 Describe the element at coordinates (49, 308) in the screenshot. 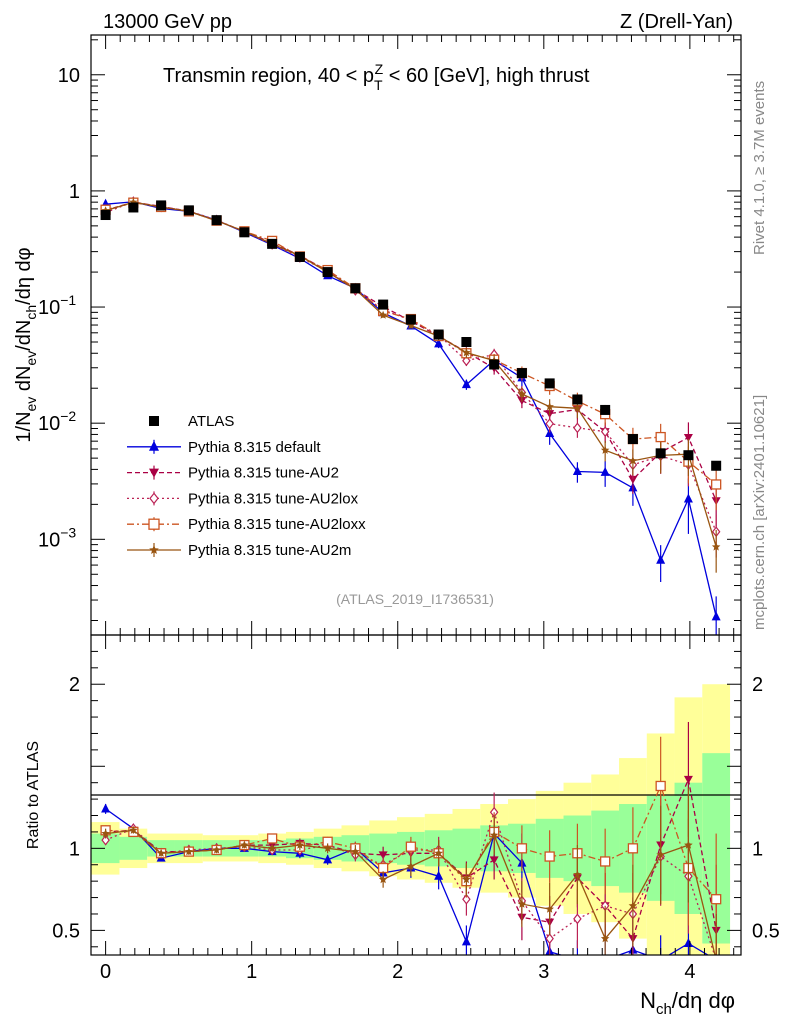

I see `main-ytick-base-2: 10` at that location.